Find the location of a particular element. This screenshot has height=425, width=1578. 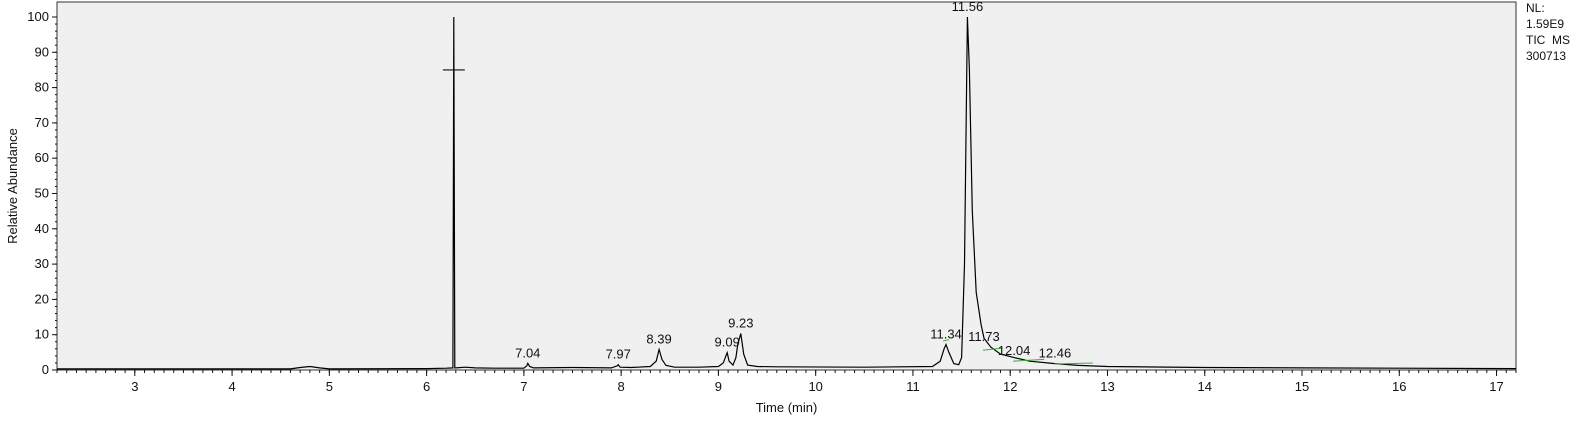

y-tick-label: 10 is located at coordinates (42, 334).